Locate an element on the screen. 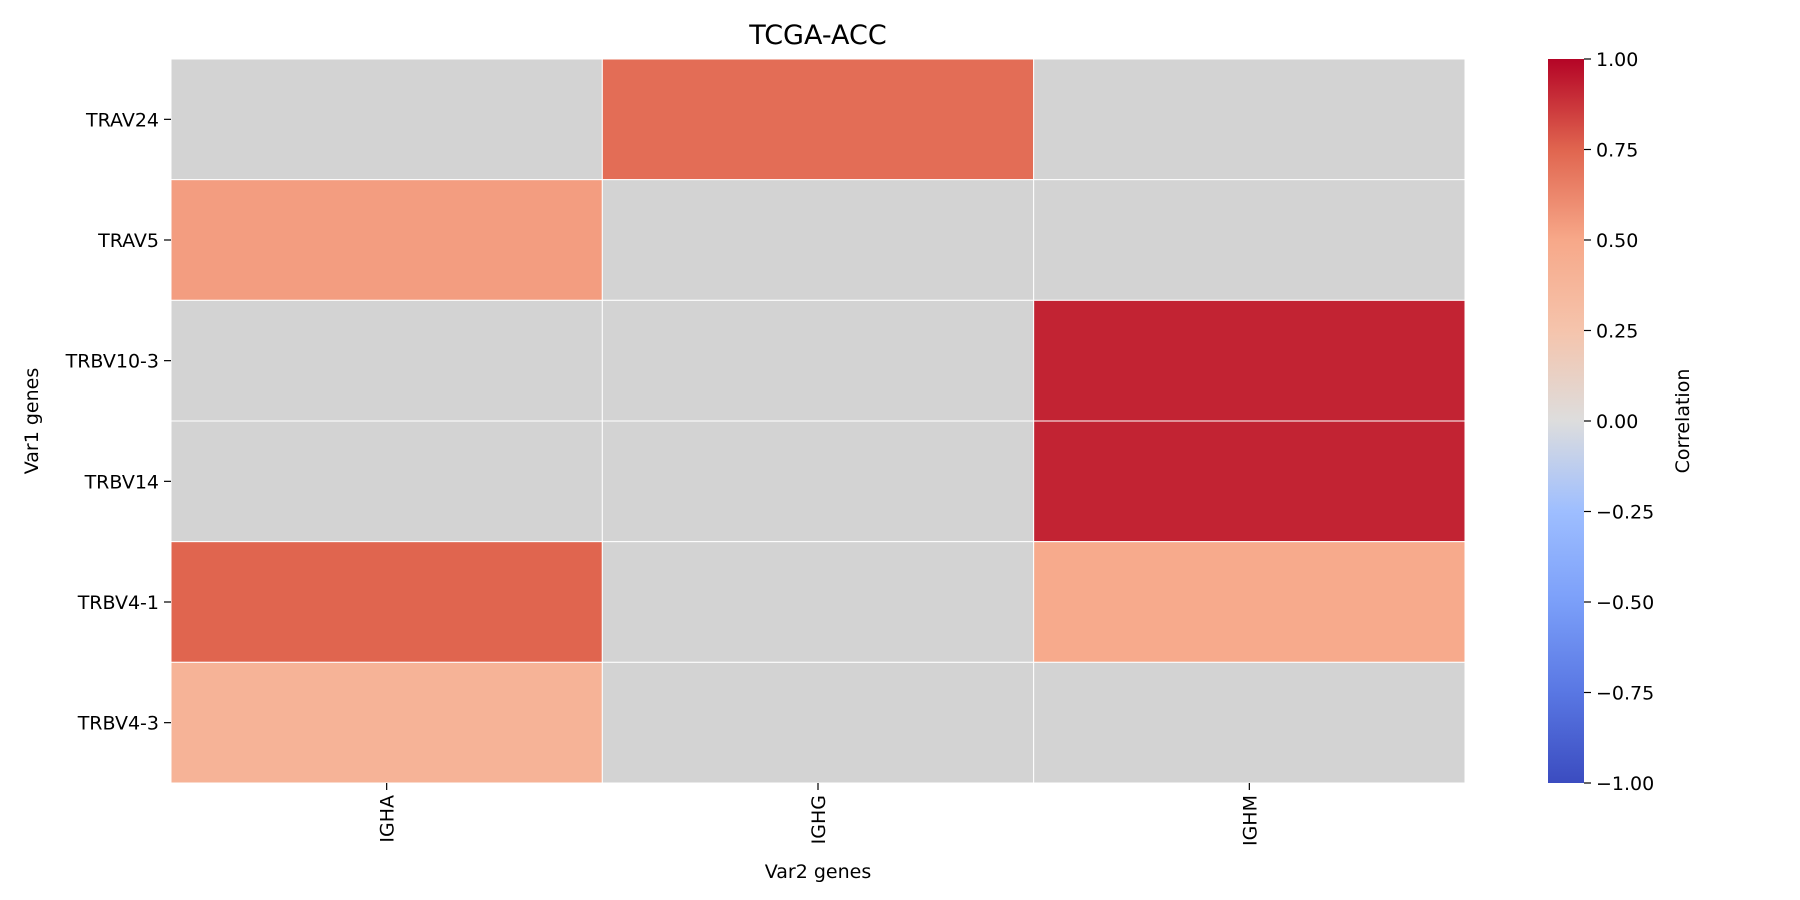  colorbar is located at coordinates (1566, 421).